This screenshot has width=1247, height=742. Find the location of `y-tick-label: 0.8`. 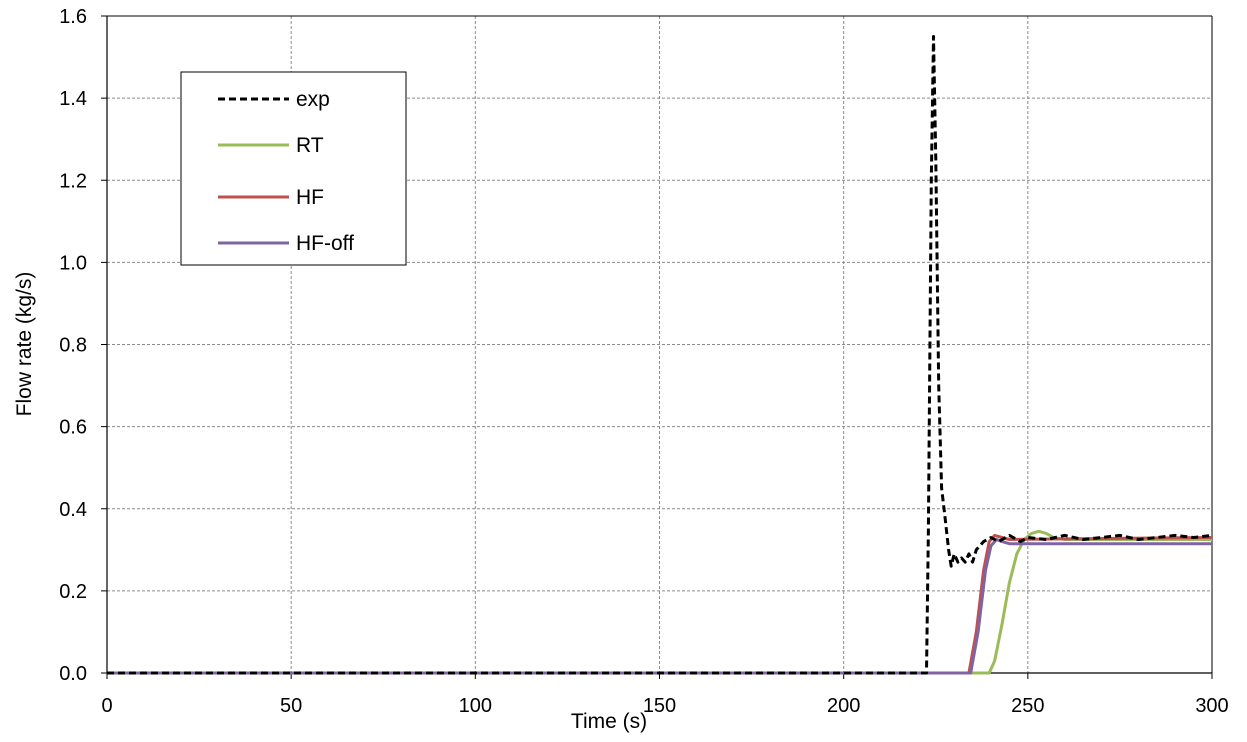

y-tick-label: 0.8 is located at coordinates (73, 346).